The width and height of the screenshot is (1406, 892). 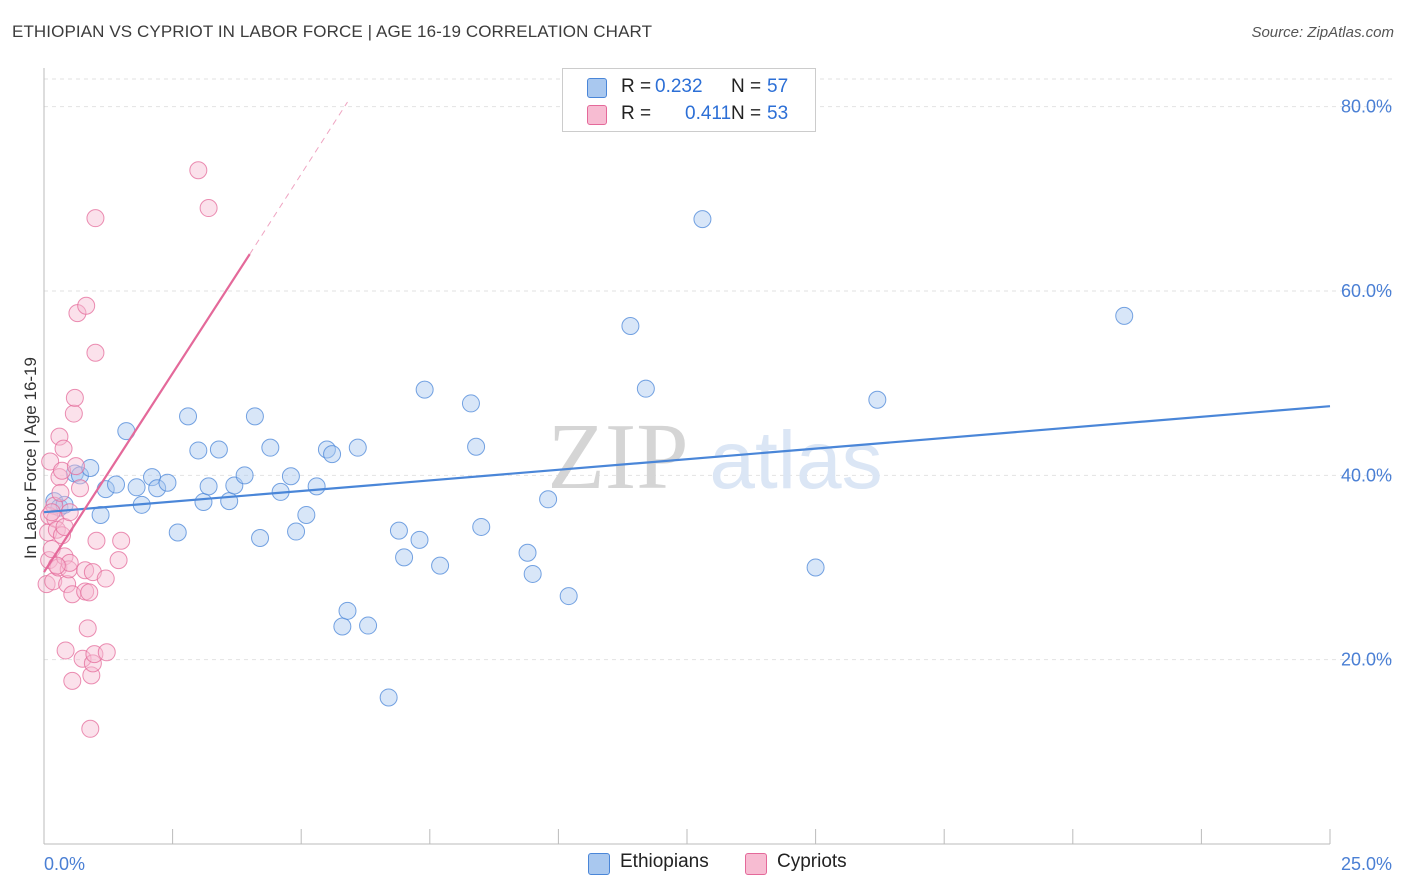 I want to click on watermark: ZIP atlas, so click(x=715, y=457).